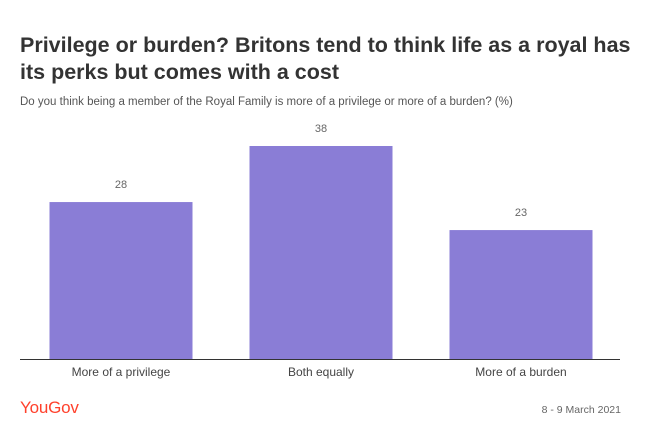 The width and height of the screenshot is (659, 446). Describe the element at coordinates (121, 372) in the screenshot. I see `category-label-1: More of a privilege` at that location.